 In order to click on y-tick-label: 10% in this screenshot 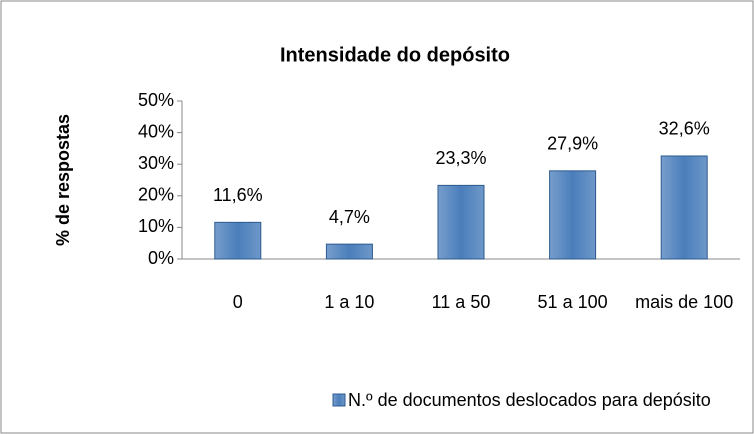, I will do `click(156, 226)`.